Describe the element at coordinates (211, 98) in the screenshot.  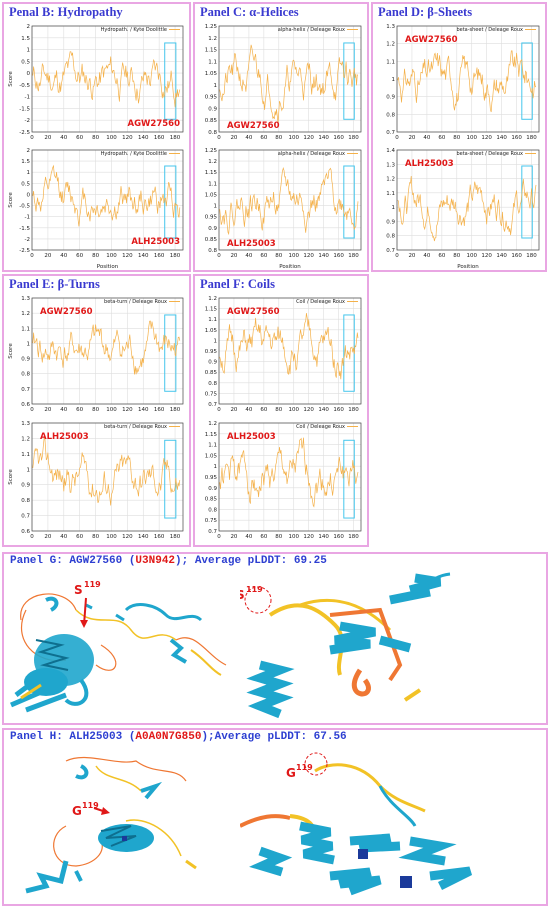
I see `y-tick-label: 0.95` at that location.